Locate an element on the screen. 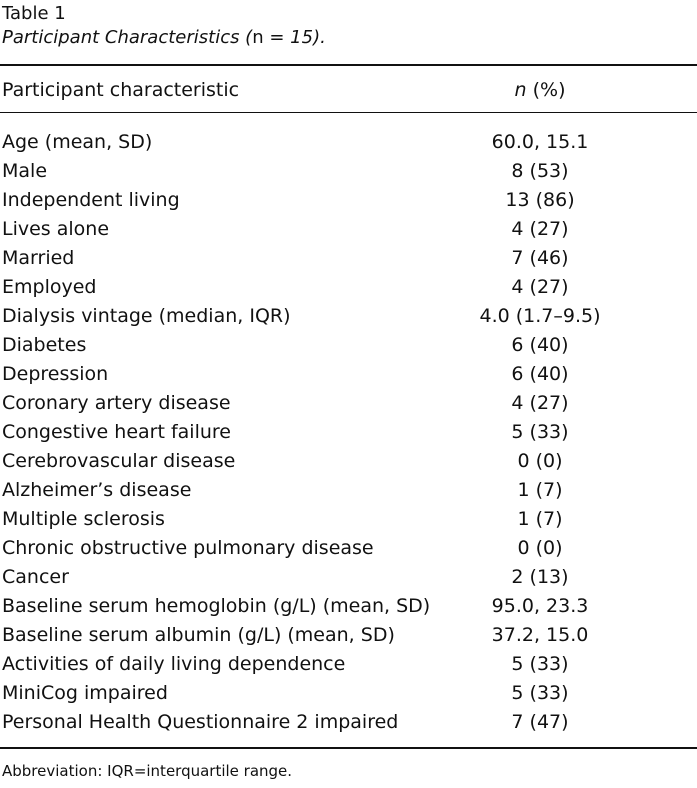  row-value: 60.0, 15.1 is located at coordinates (540, 142).